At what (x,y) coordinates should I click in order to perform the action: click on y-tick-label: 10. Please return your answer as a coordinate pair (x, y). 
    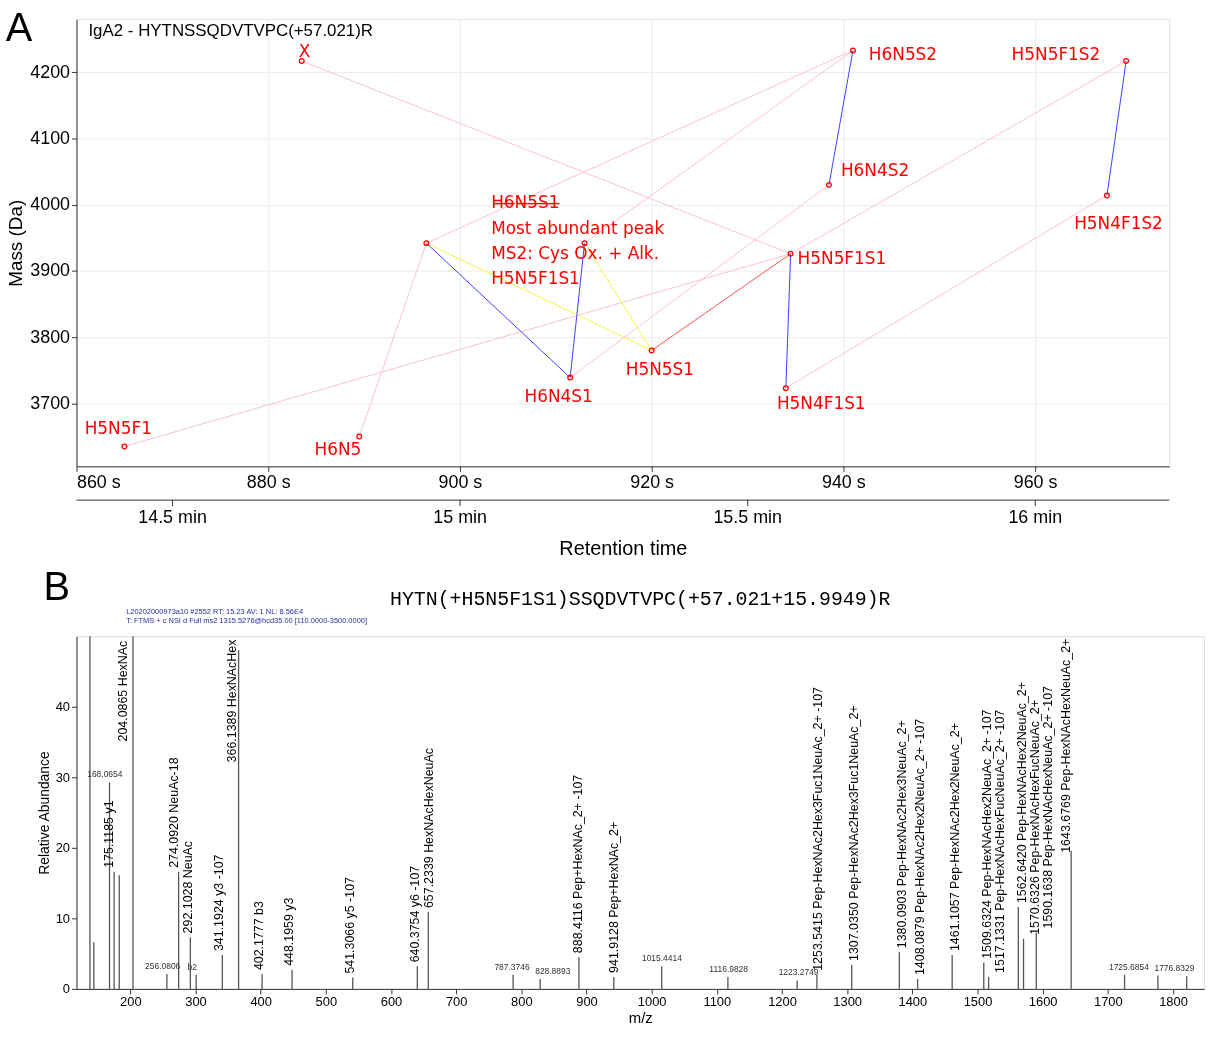
    Looking at the image, I should click on (63, 918).